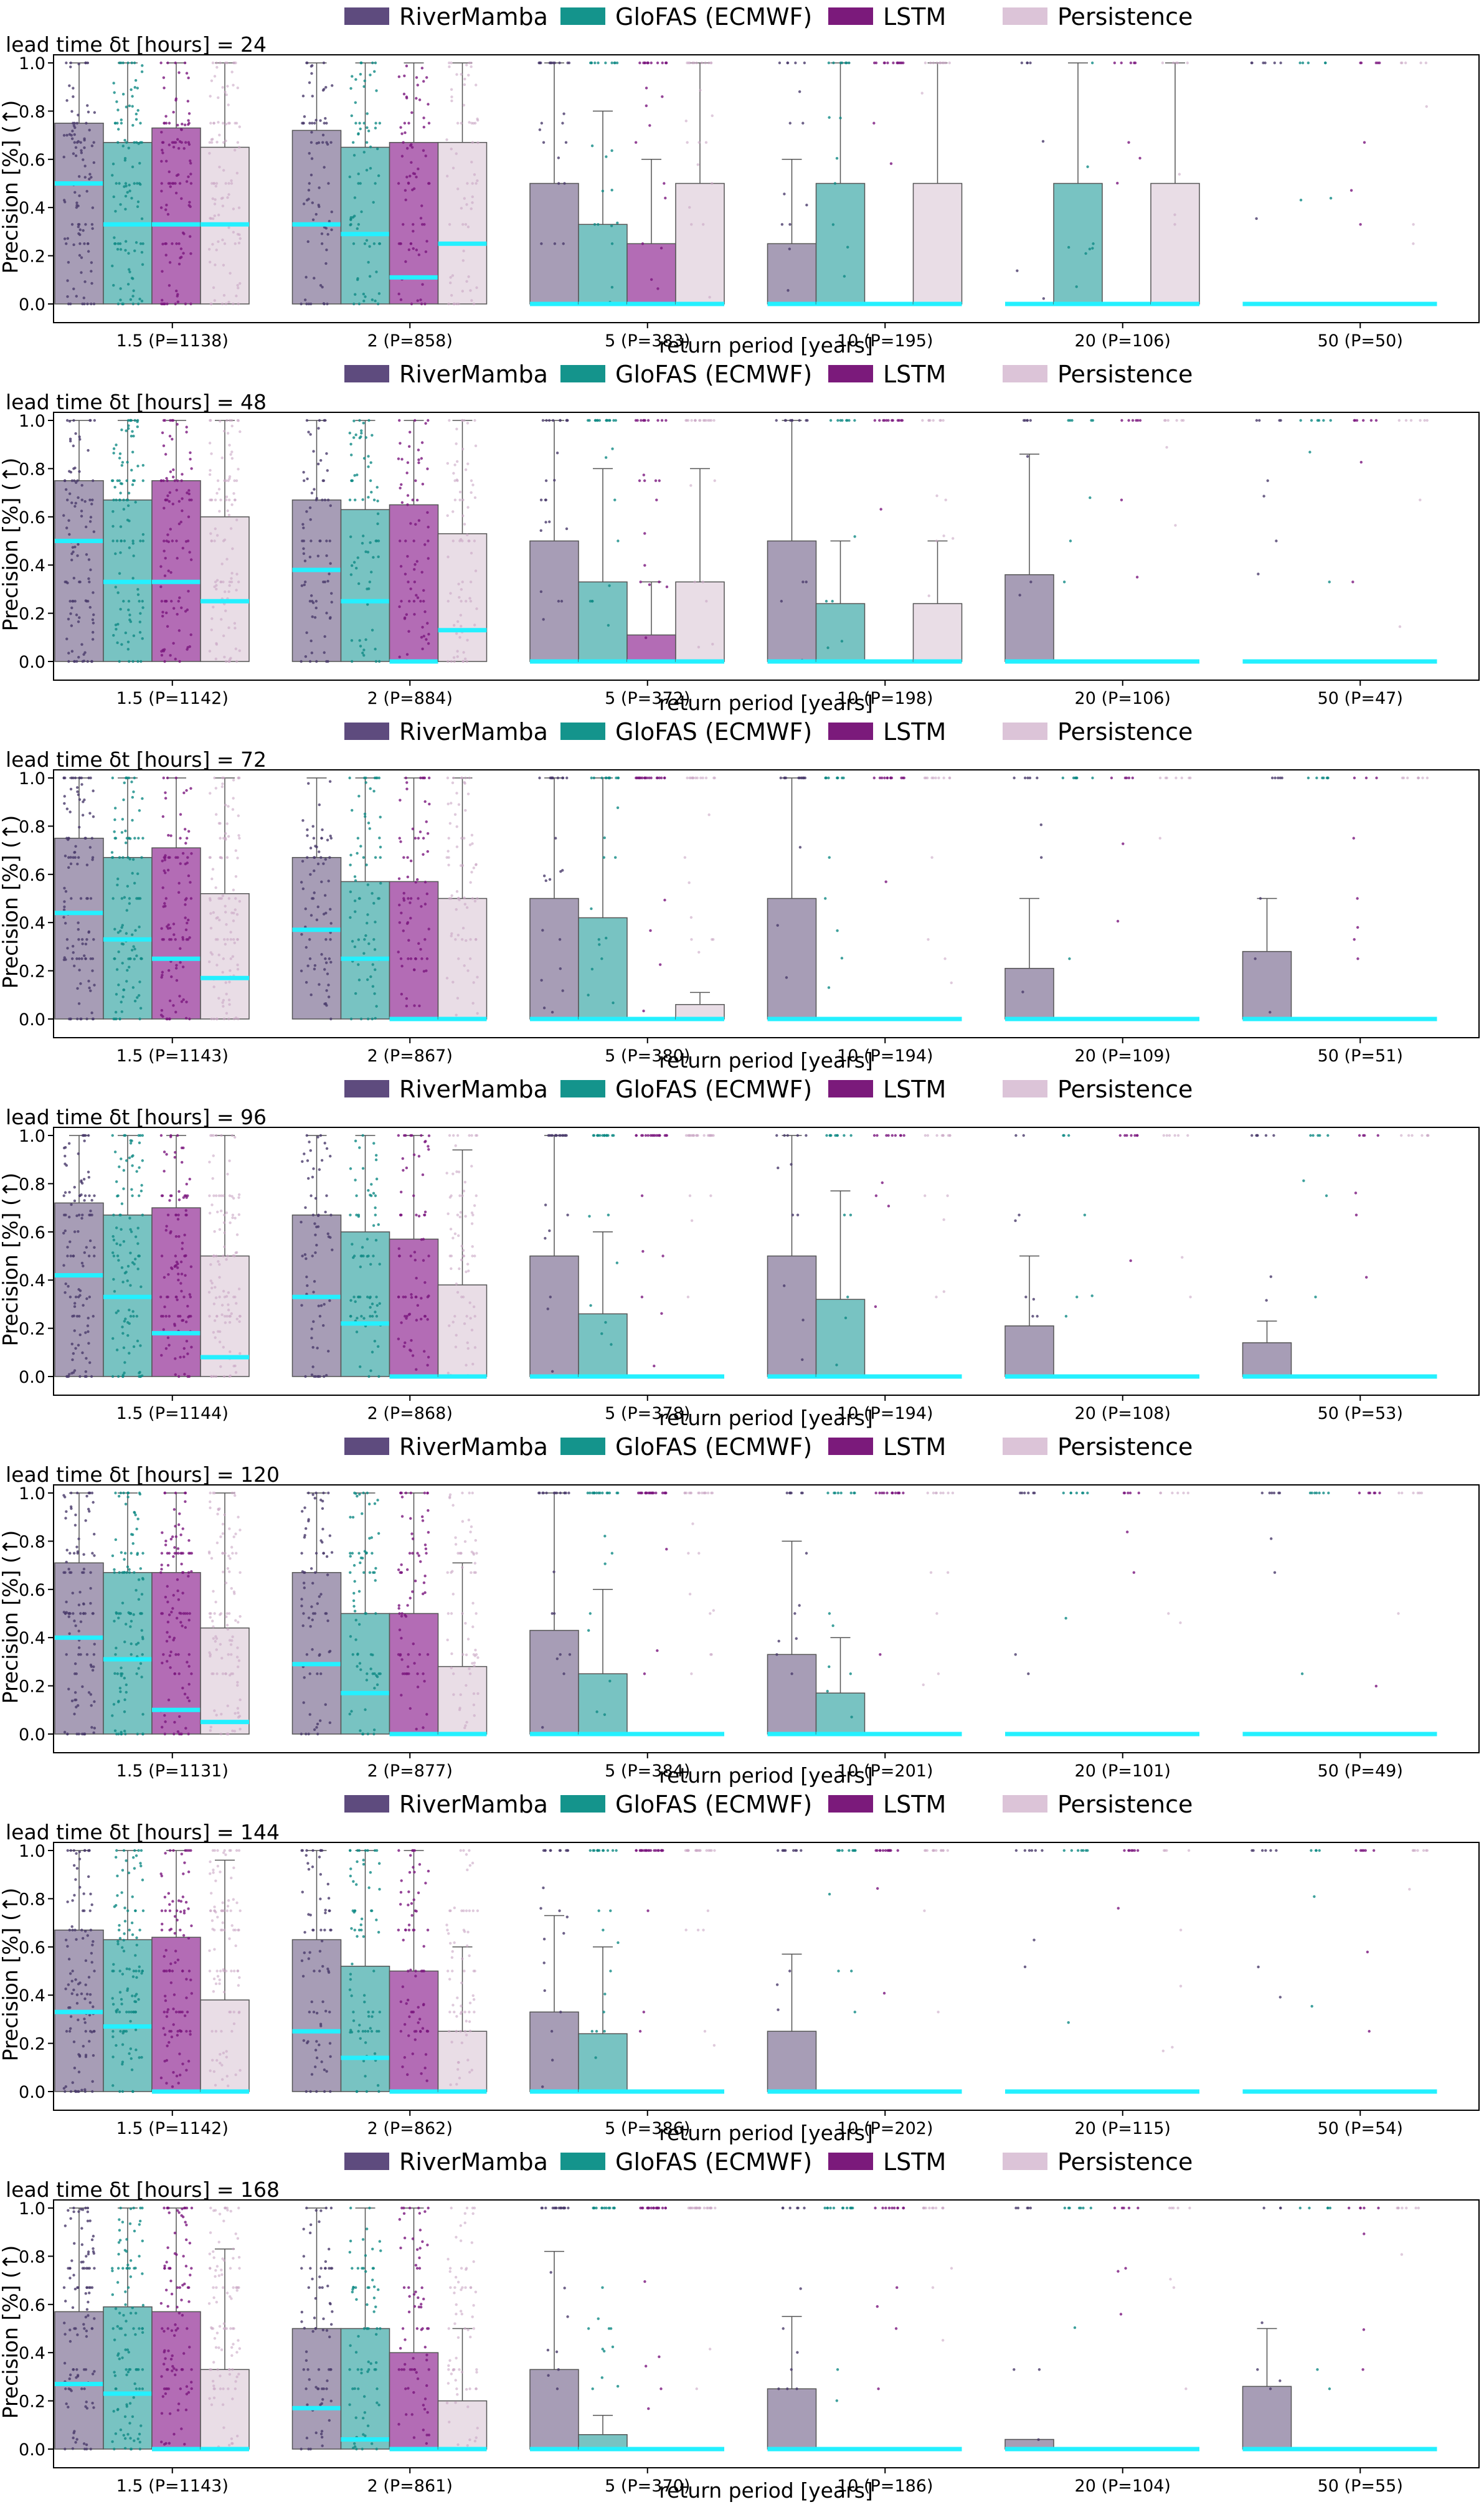 Image resolution: width=1484 pixels, height=2507 pixels. What do you see at coordinates (1360, 1056) in the screenshot?
I see `x-tick-label: 50 (P=51)` at bounding box center [1360, 1056].